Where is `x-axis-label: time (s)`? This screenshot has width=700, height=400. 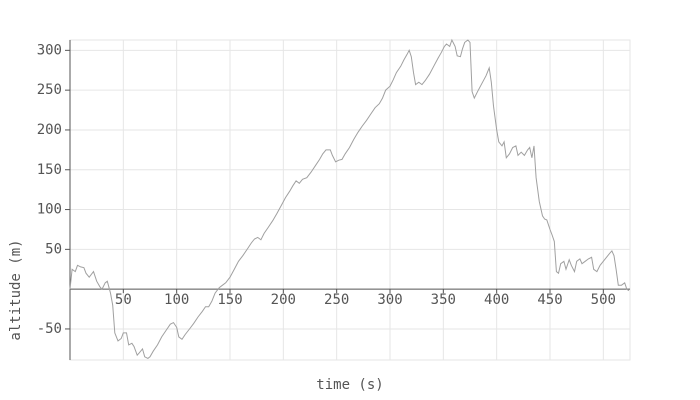 x-axis-label: time (s) is located at coordinates (349, 385).